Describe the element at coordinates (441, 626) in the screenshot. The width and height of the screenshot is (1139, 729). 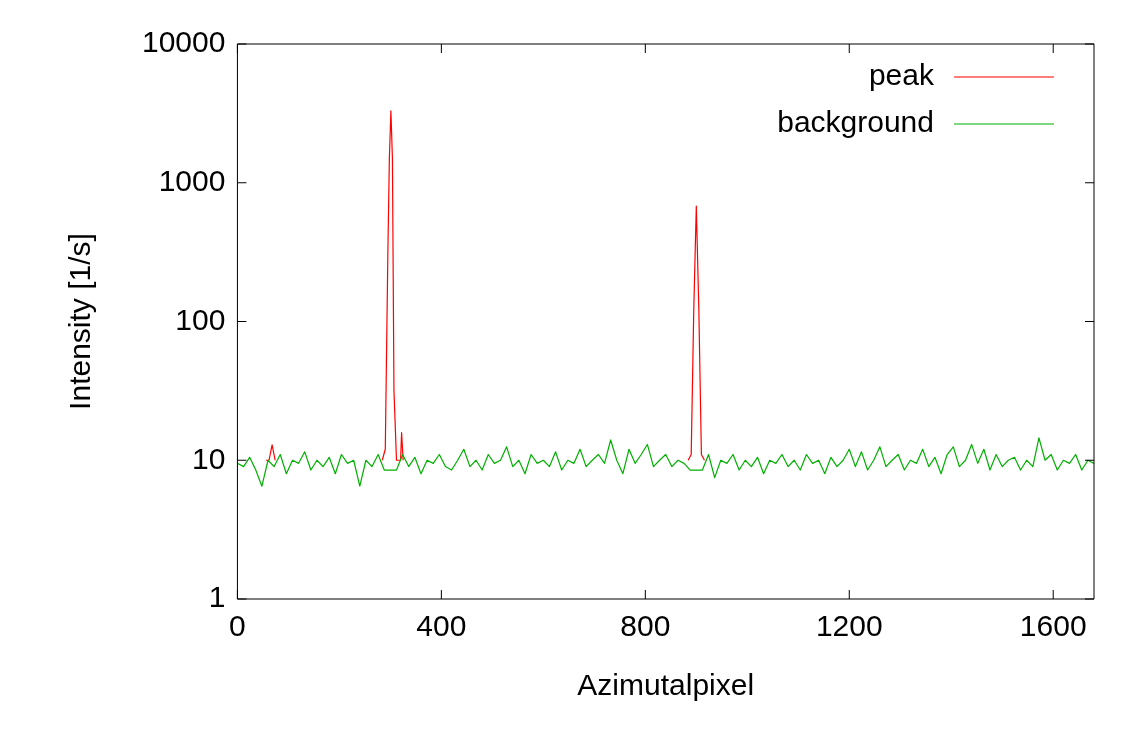
I see `x-tick-label: 400` at that location.